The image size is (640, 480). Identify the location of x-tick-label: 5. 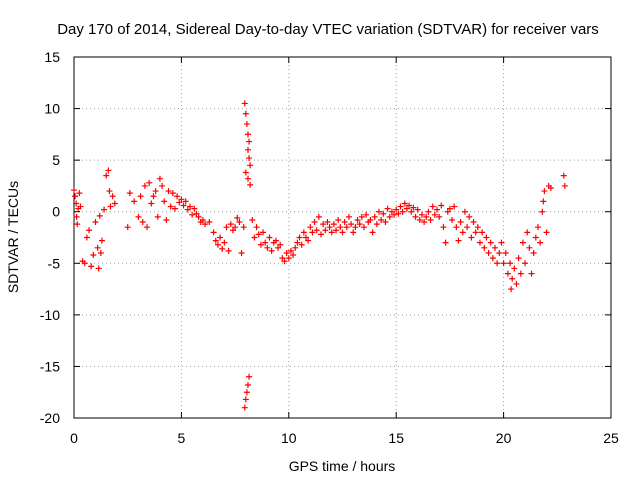
(182, 438).